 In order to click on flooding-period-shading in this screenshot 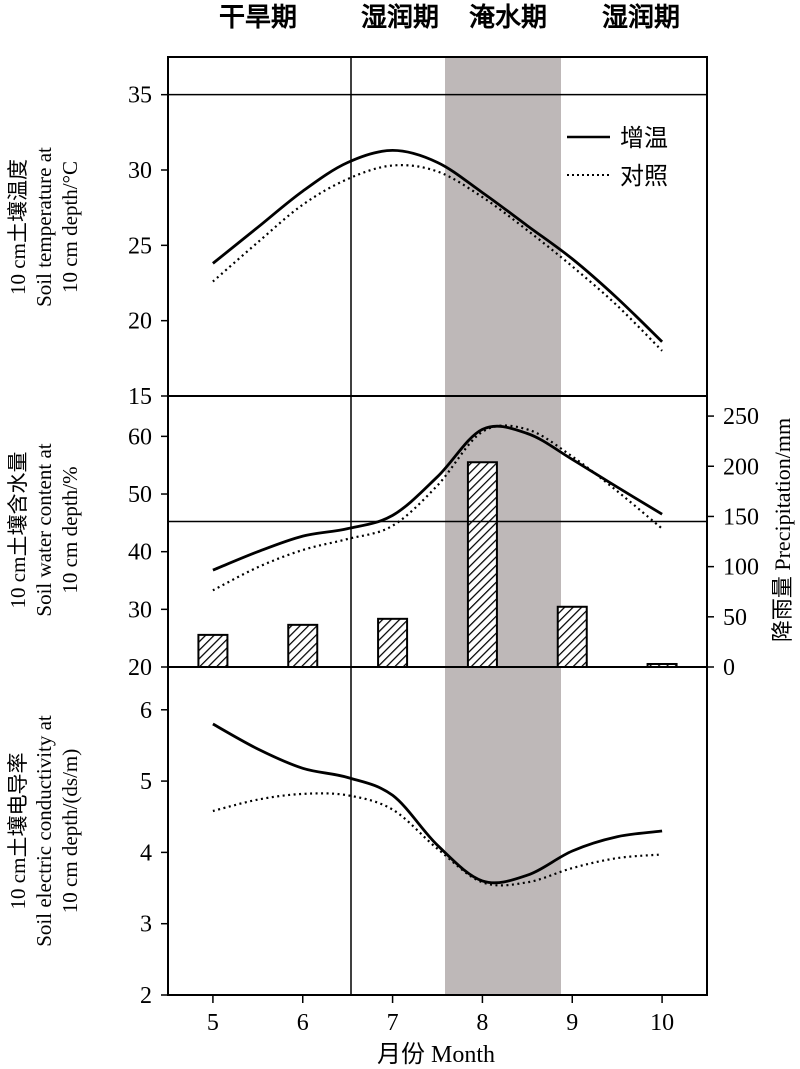, I will do `click(503, 526)`.